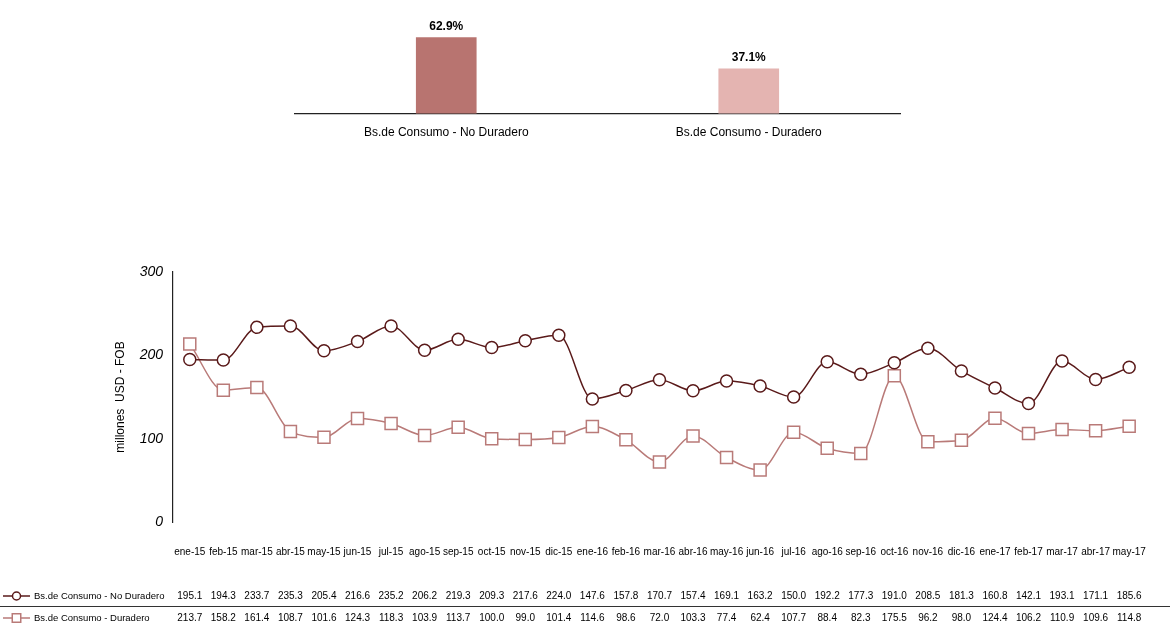 The height and width of the screenshot is (623, 1170). Describe the element at coordinates (793, 551) in the screenshot. I see `x-tick-label: jul-16` at that location.